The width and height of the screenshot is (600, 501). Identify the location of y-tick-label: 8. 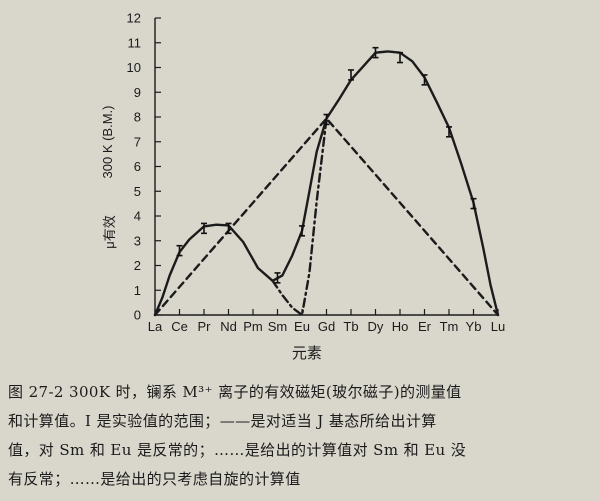
(137, 117).